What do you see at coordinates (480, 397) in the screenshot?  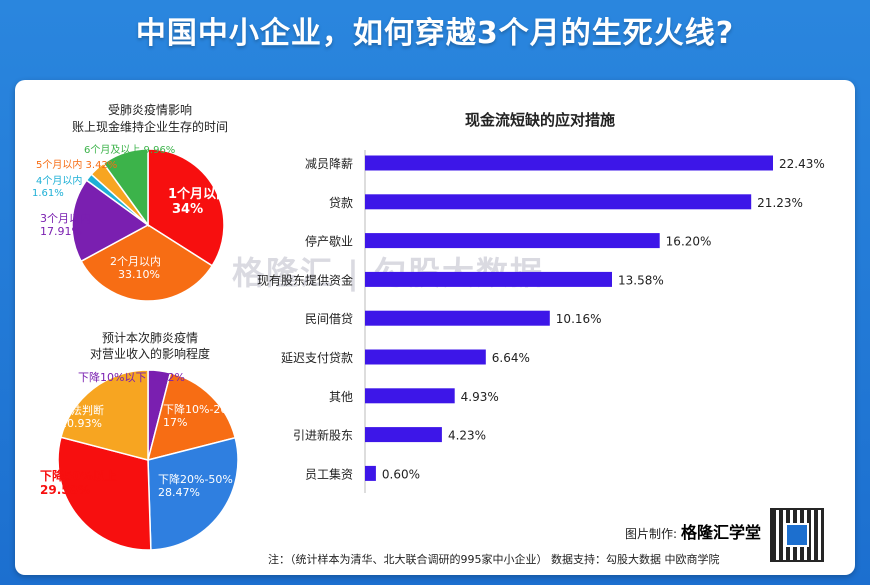 I see `bar-value-label: 4.93%` at bounding box center [480, 397].